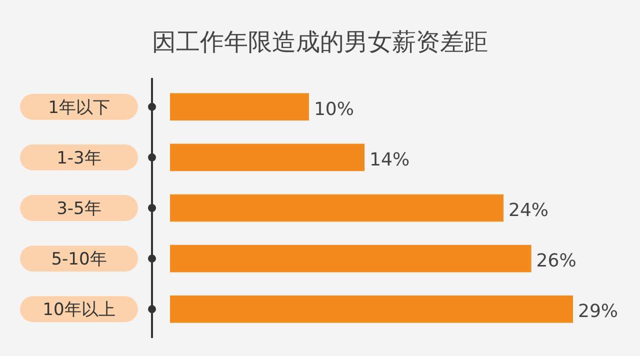  I want to click on y-tick-label: 10年以上, so click(79, 310).